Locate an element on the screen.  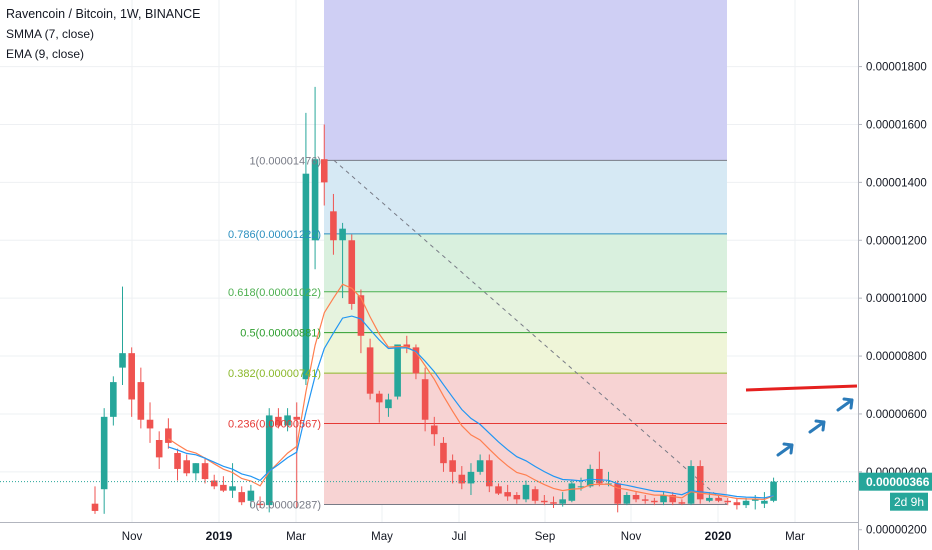
fib-level-label: 0(0.00000287) is located at coordinates (285, 506).